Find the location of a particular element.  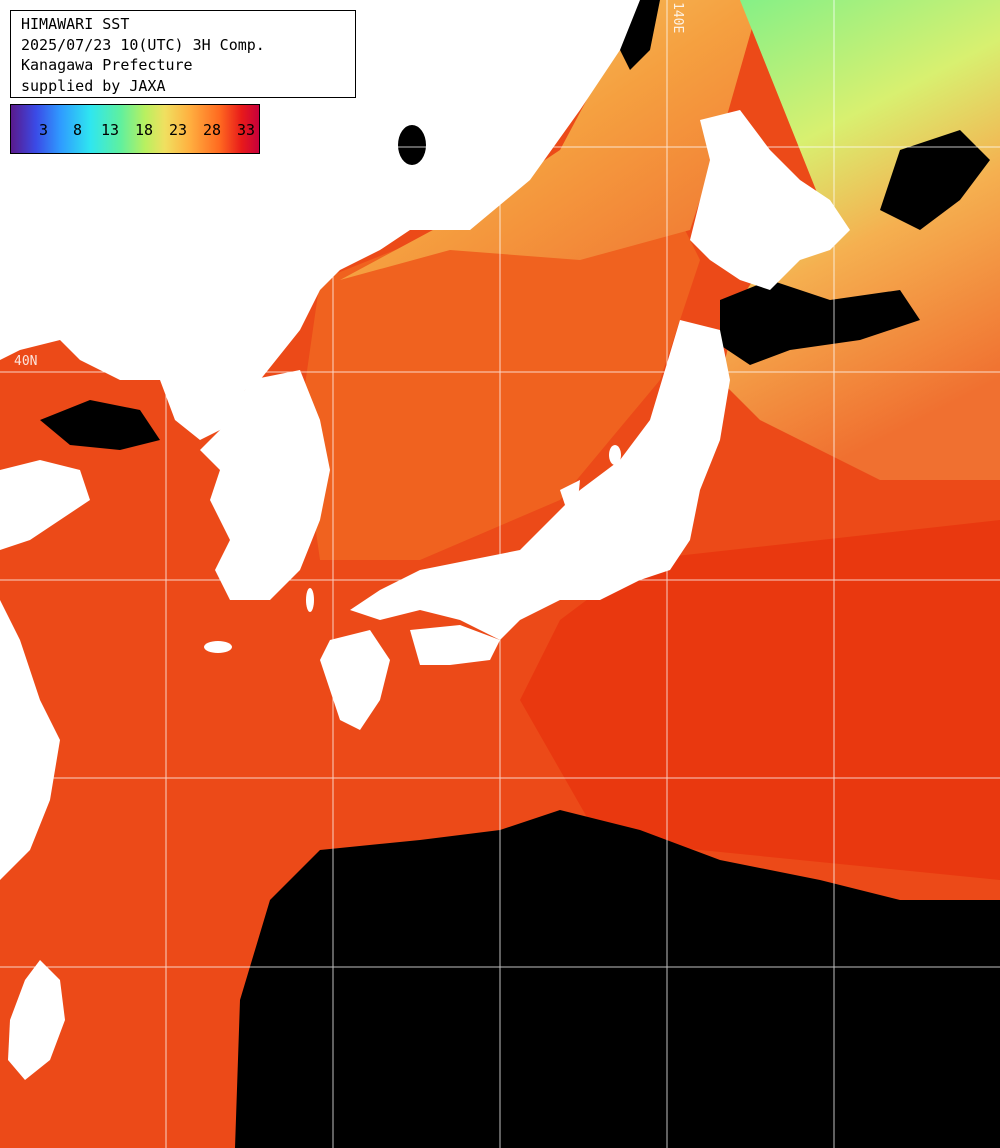

land-hokkaido is located at coordinates (770, 200).